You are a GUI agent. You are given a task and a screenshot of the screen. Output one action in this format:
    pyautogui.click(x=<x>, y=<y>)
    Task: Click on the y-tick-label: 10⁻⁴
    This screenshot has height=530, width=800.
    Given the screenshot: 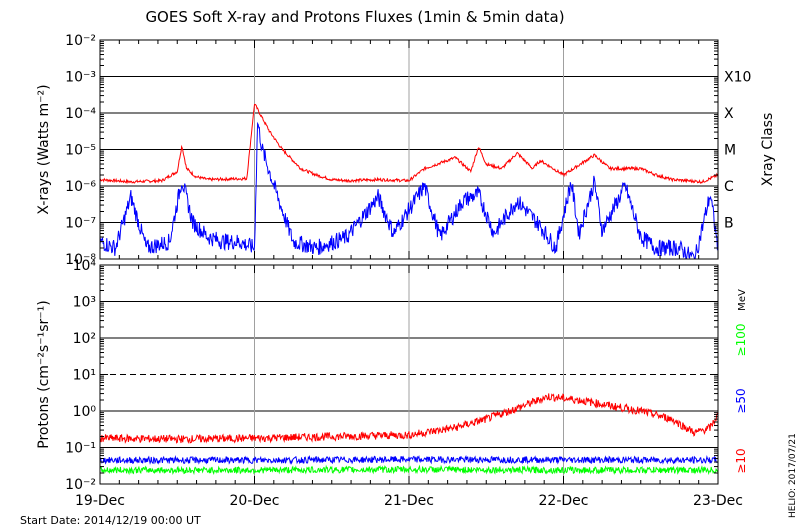 What is the action you would take?
    pyautogui.click(x=80, y=114)
    